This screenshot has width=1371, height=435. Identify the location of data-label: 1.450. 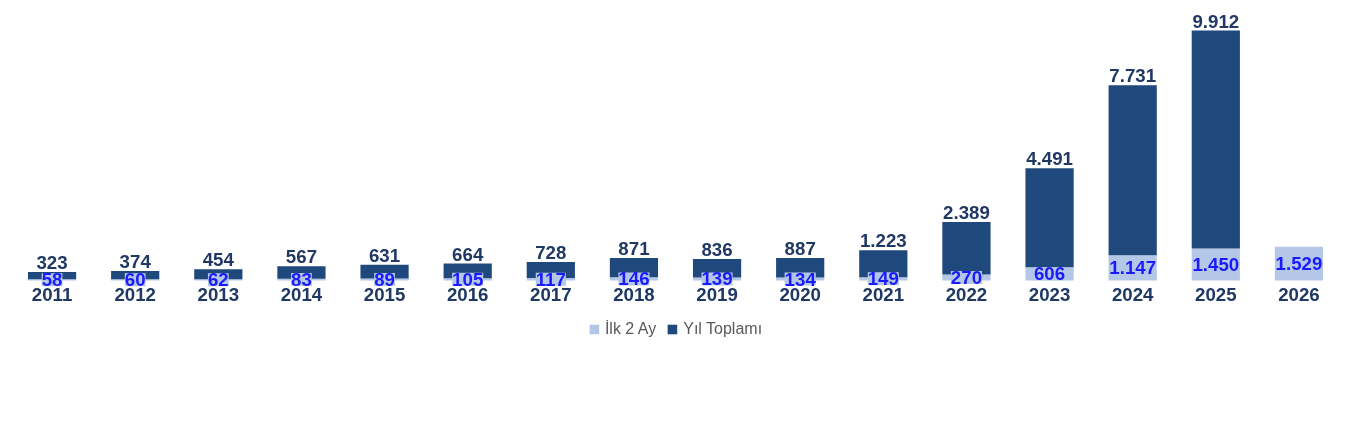
(1216, 265).